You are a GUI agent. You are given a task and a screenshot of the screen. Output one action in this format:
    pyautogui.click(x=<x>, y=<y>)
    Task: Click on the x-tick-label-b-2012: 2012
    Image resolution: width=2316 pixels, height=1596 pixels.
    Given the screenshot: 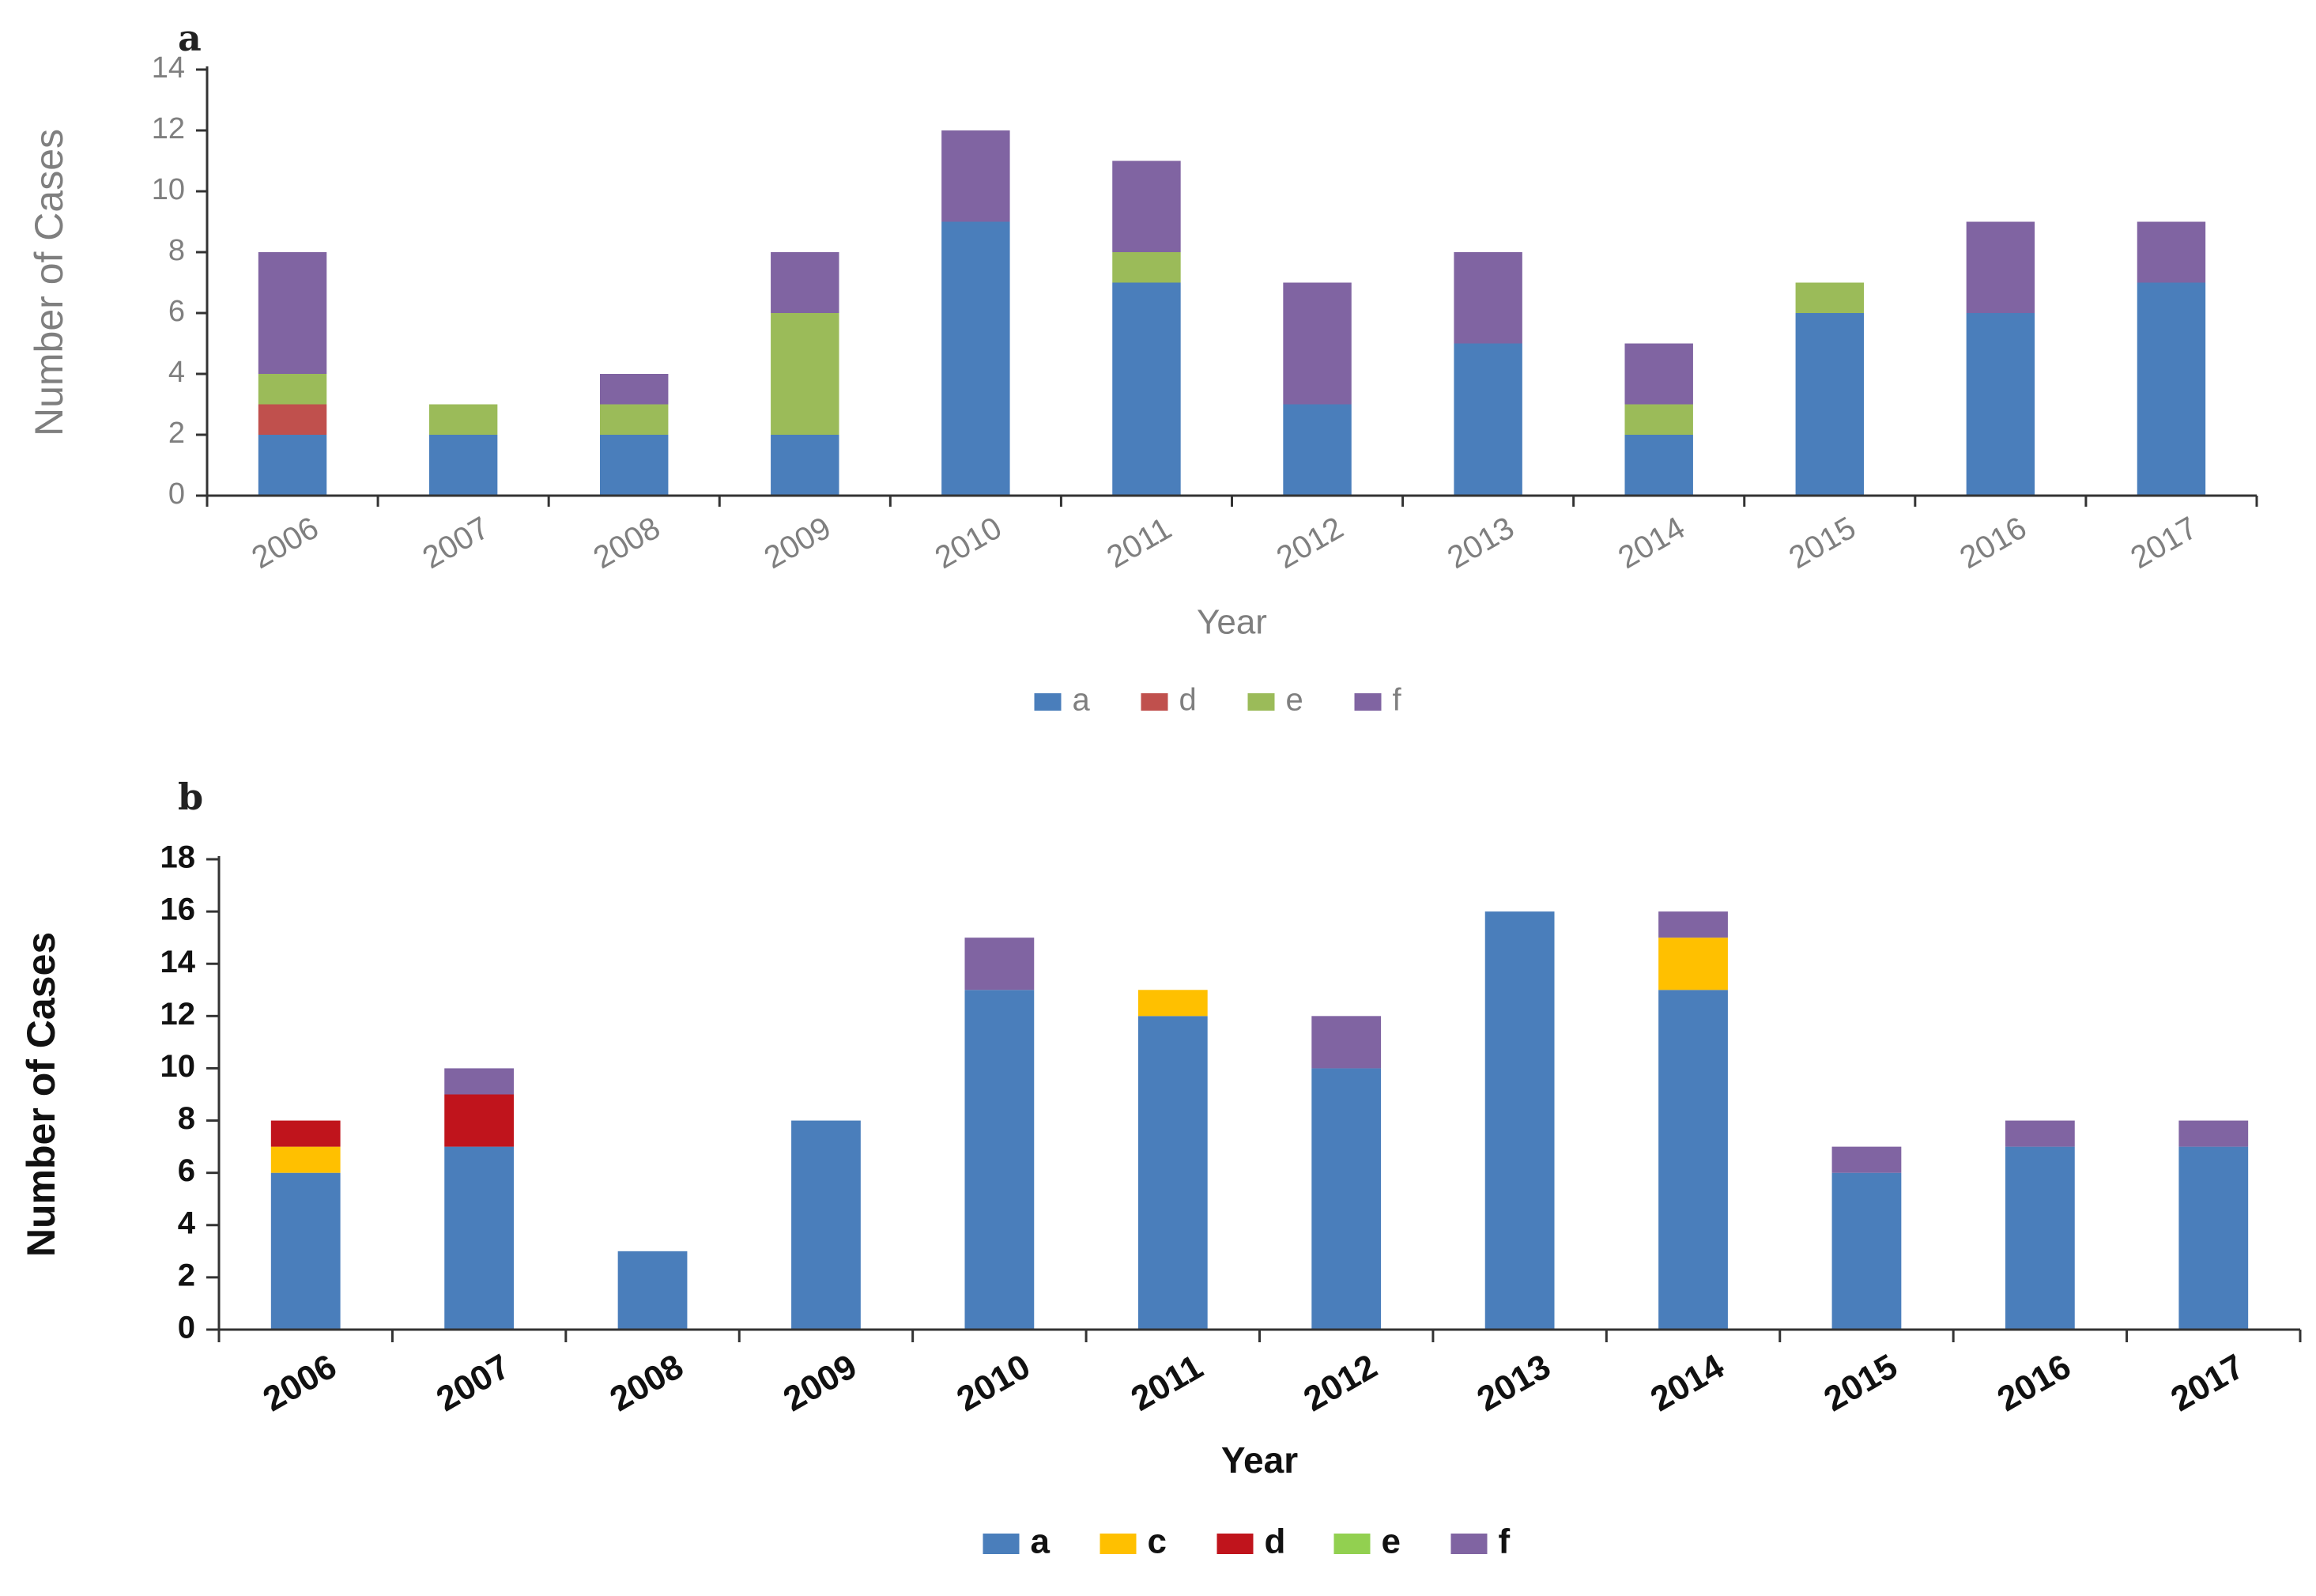 What is the action you would take?
    pyautogui.click(x=1340, y=1383)
    